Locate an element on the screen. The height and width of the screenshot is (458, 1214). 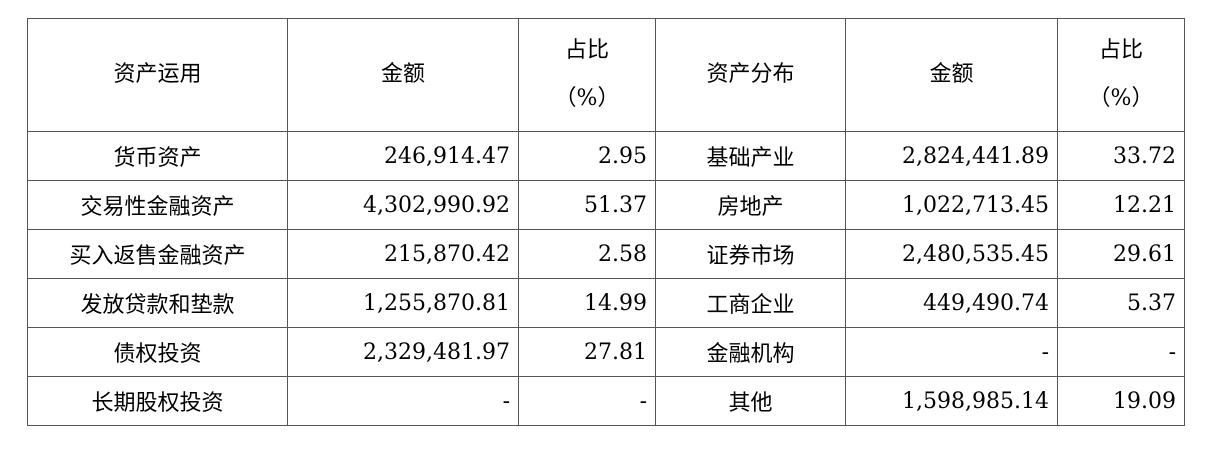
table-row: 长期股权投资 - - 其他 1,598,985.14 19.09 is located at coordinates (606, 401).